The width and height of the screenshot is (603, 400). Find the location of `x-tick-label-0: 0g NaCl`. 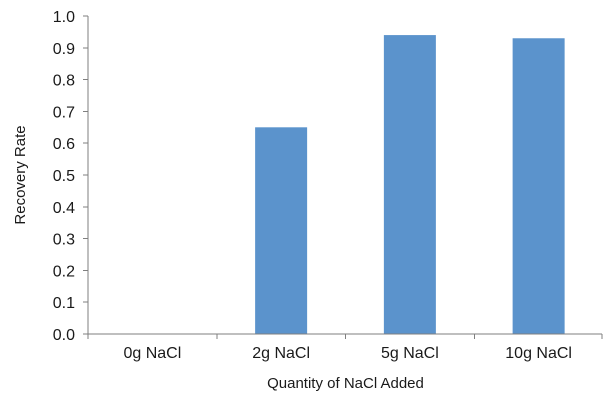

x-tick-label-0: 0g NaCl is located at coordinates (152, 353).